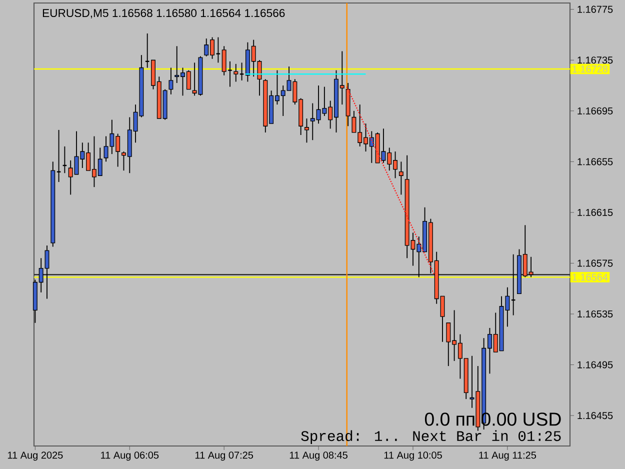  Describe the element at coordinates (224, 456) in the screenshot. I see `x-tick-label: 11 Aug 07:25` at that location.